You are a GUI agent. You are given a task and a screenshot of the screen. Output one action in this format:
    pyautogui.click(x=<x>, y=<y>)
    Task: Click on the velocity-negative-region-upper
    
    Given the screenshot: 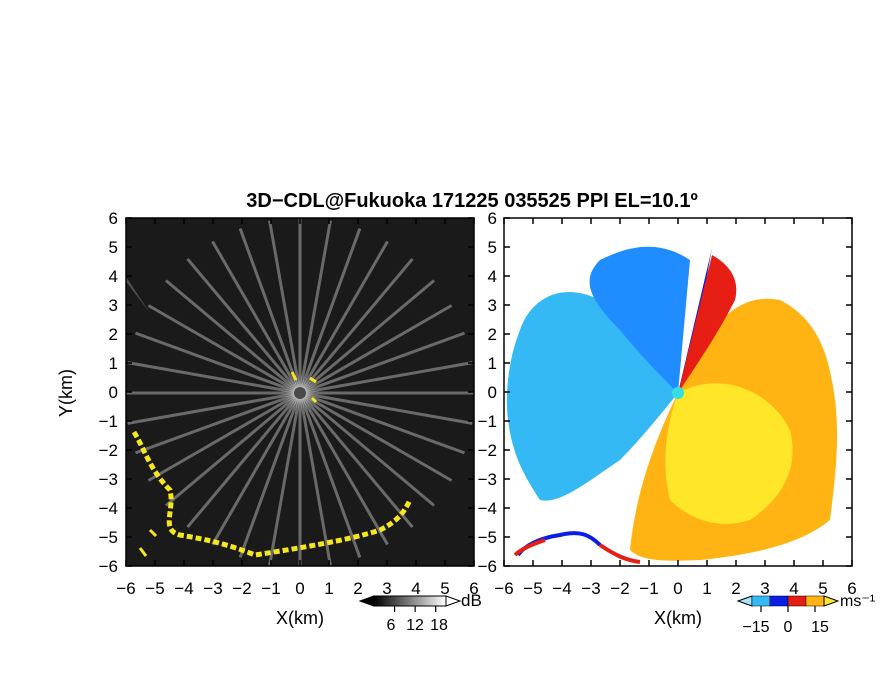 What is the action you would take?
    pyautogui.click(x=639, y=319)
    